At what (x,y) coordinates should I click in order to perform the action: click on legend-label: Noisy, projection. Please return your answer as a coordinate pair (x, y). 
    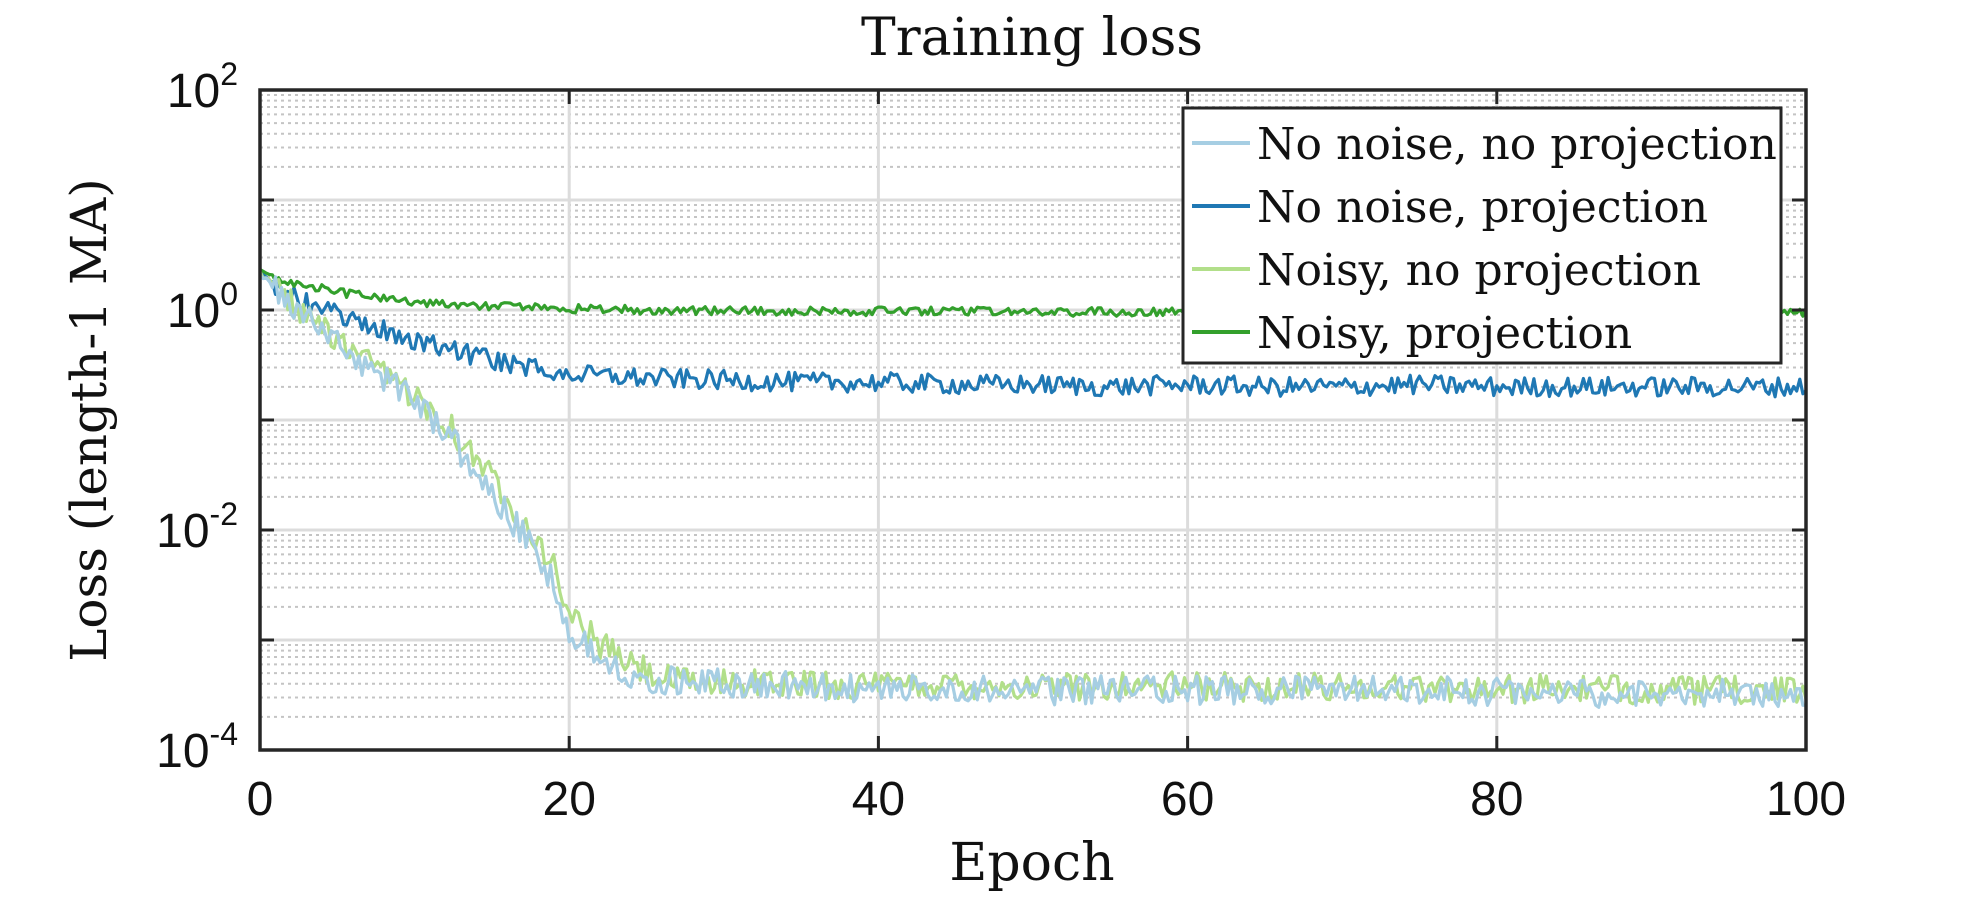
    Looking at the image, I should click on (1444, 333).